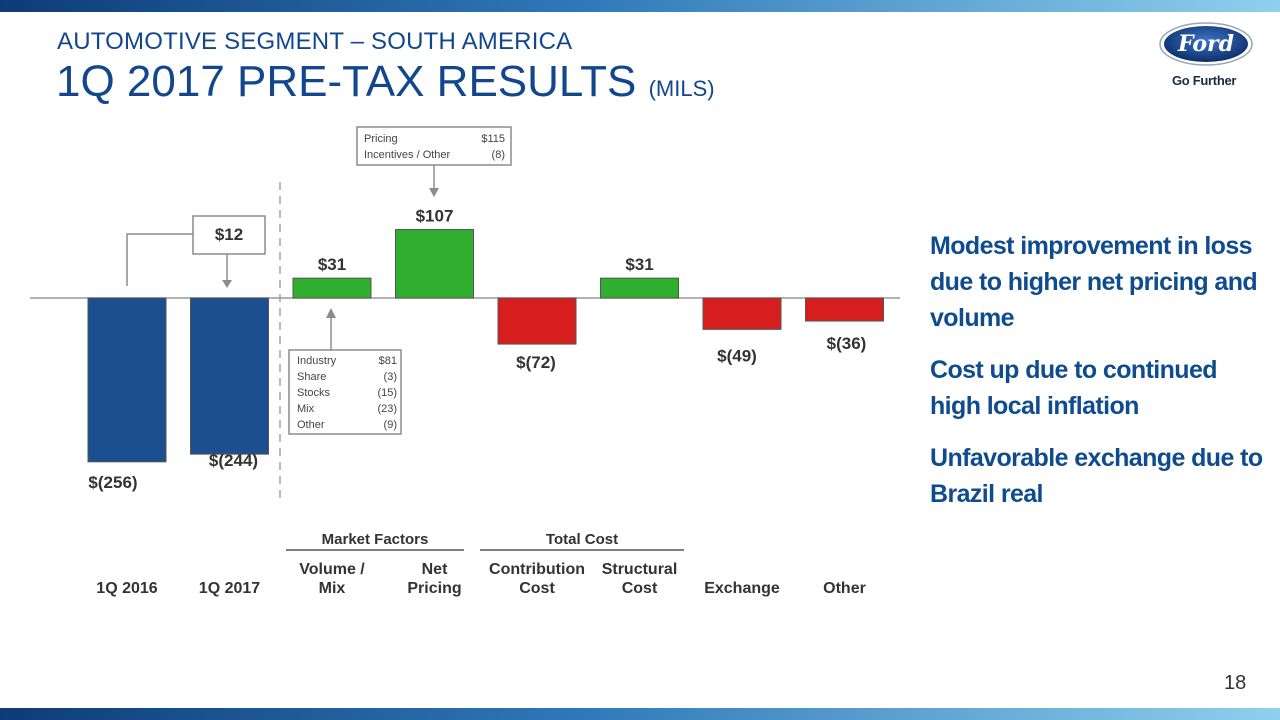 This screenshot has height=720, width=1280. I want to click on category-label: Mix, so click(332, 588).